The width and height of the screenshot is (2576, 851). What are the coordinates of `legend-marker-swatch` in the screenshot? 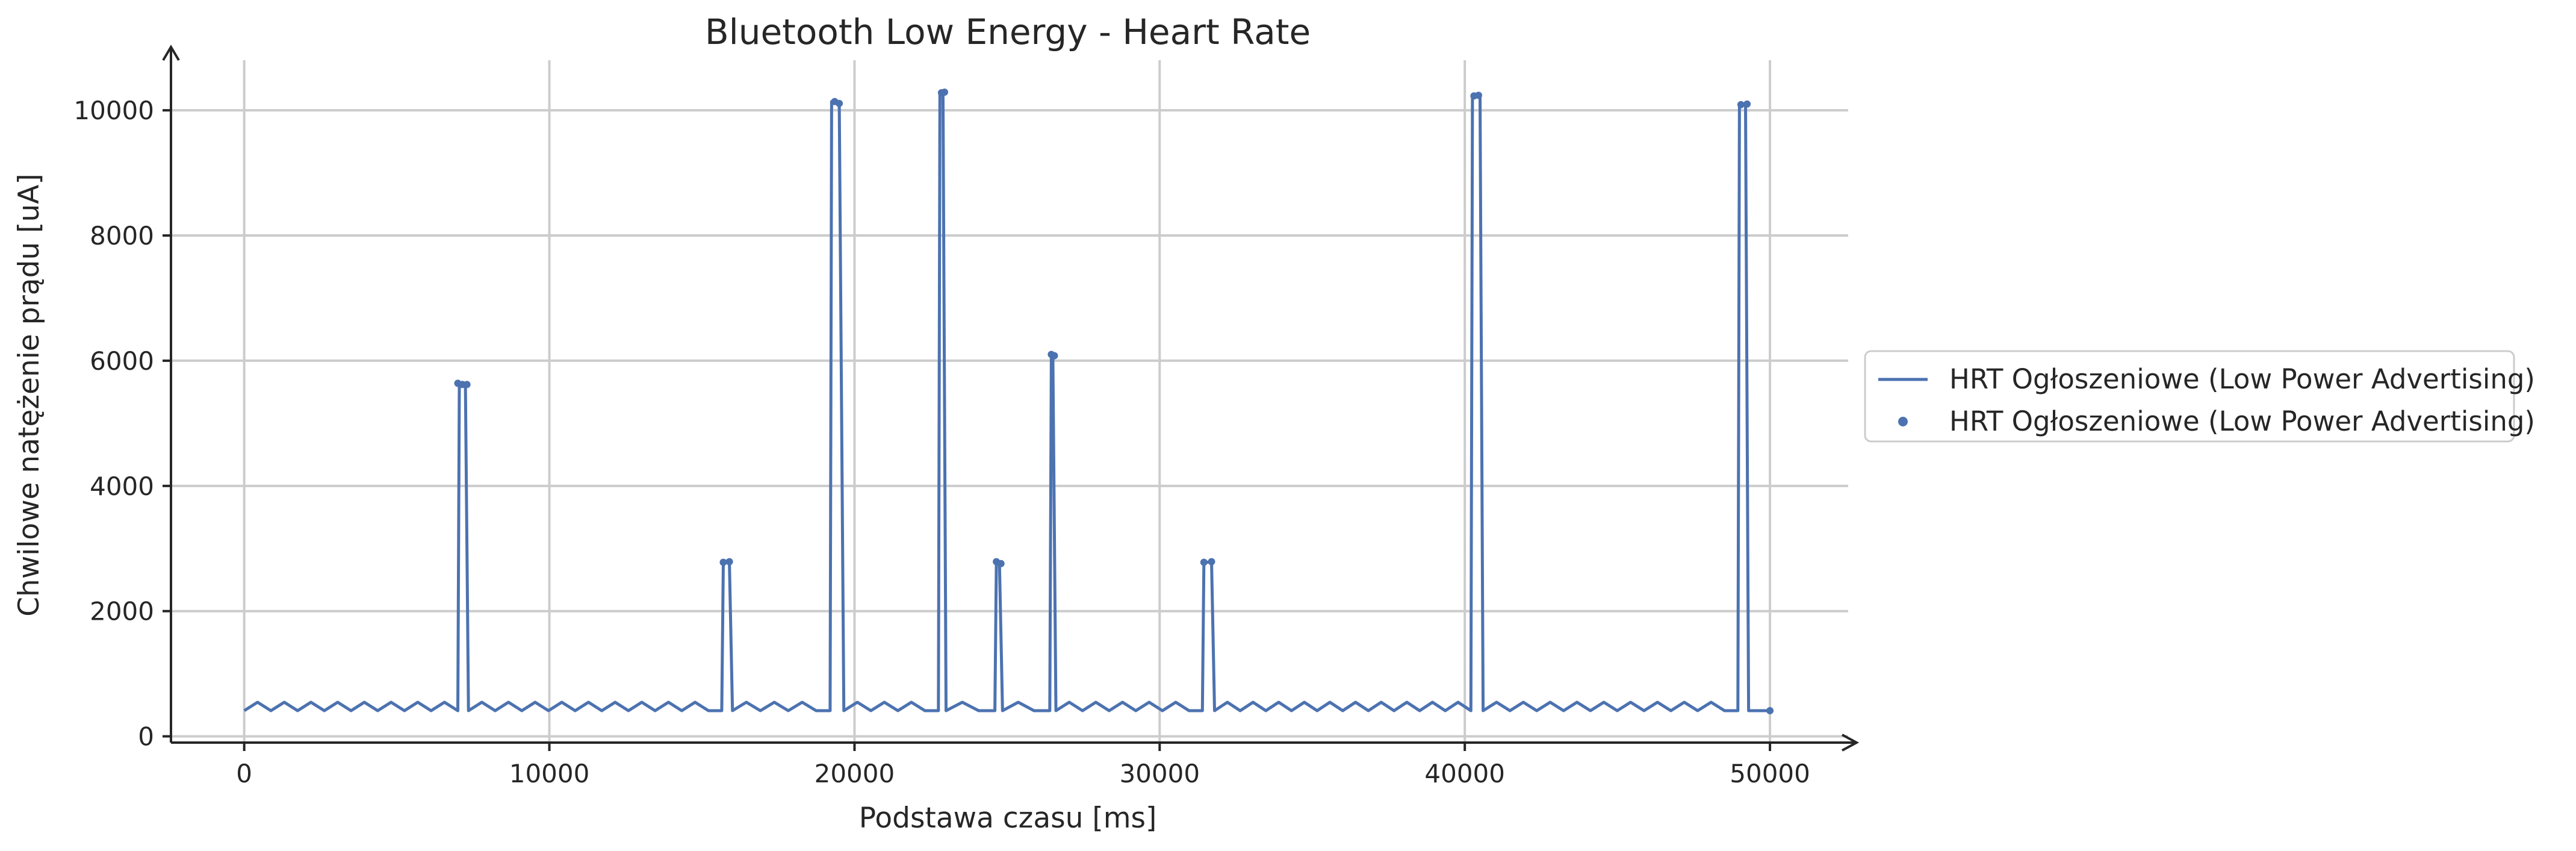 It's located at (1903, 422).